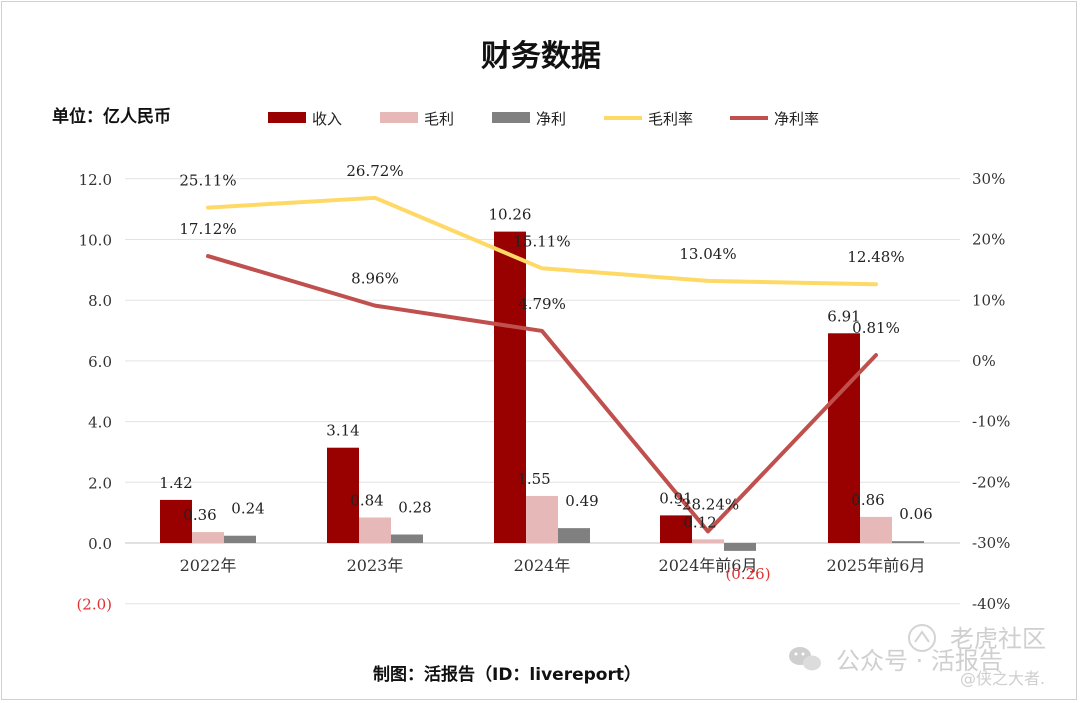 The height and width of the screenshot is (703, 1080). Describe the element at coordinates (991, 482) in the screenshot. I see `right-tick-label: -20%` at that location.